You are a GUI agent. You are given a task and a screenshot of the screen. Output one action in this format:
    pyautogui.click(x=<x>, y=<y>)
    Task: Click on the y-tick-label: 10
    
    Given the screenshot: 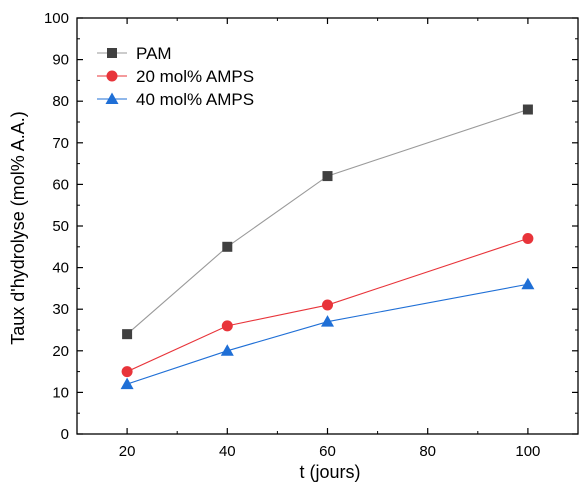 What is the action you would take?
    pyautogui.click(x=60, y=392)
    